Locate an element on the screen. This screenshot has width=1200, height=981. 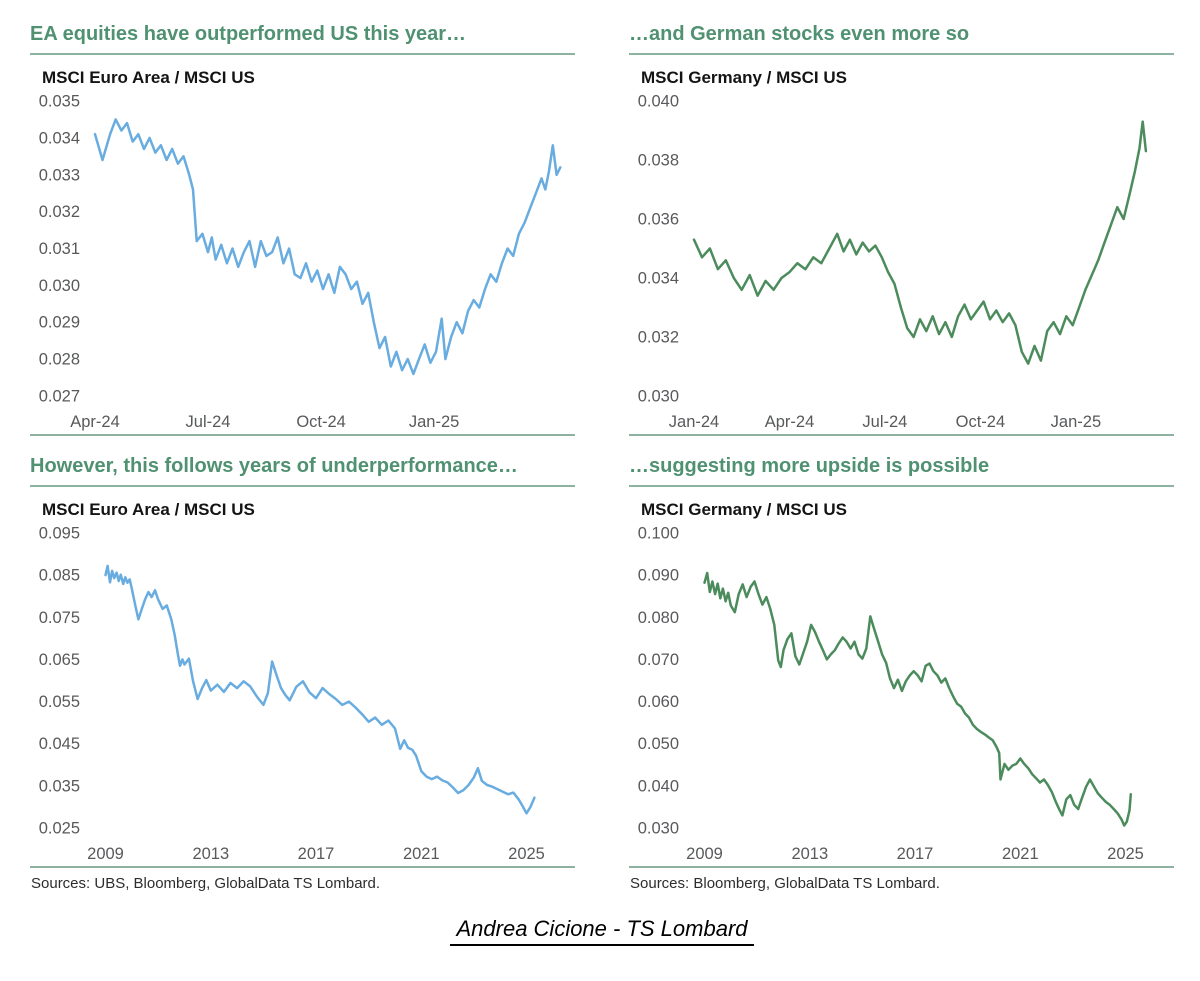
svg-text: 0.028 is located at coordinates (59, 360).